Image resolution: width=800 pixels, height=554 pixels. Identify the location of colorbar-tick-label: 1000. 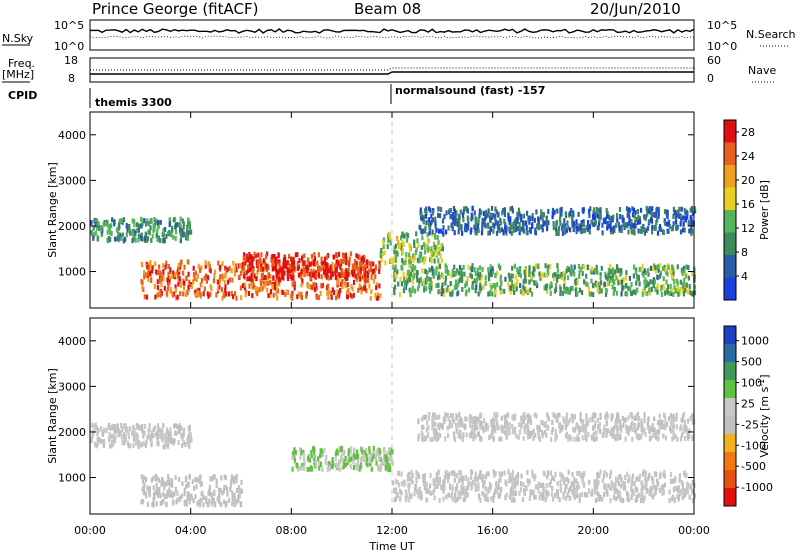
(755, 341).